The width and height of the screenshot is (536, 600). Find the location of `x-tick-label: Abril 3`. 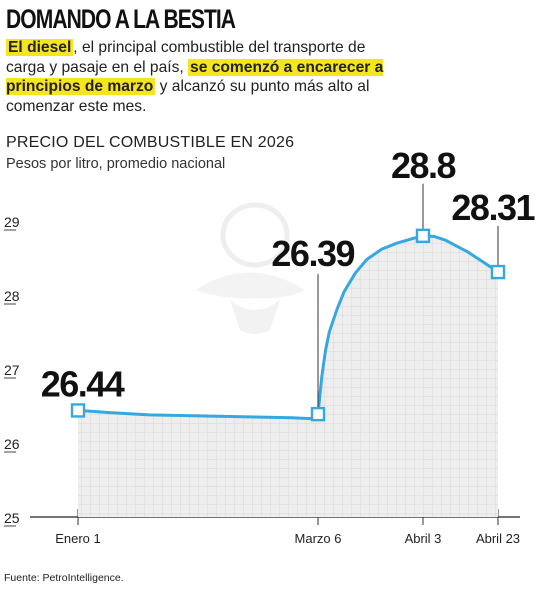

x-tick-label: Abril 3 is located at coordinates (423, 538).